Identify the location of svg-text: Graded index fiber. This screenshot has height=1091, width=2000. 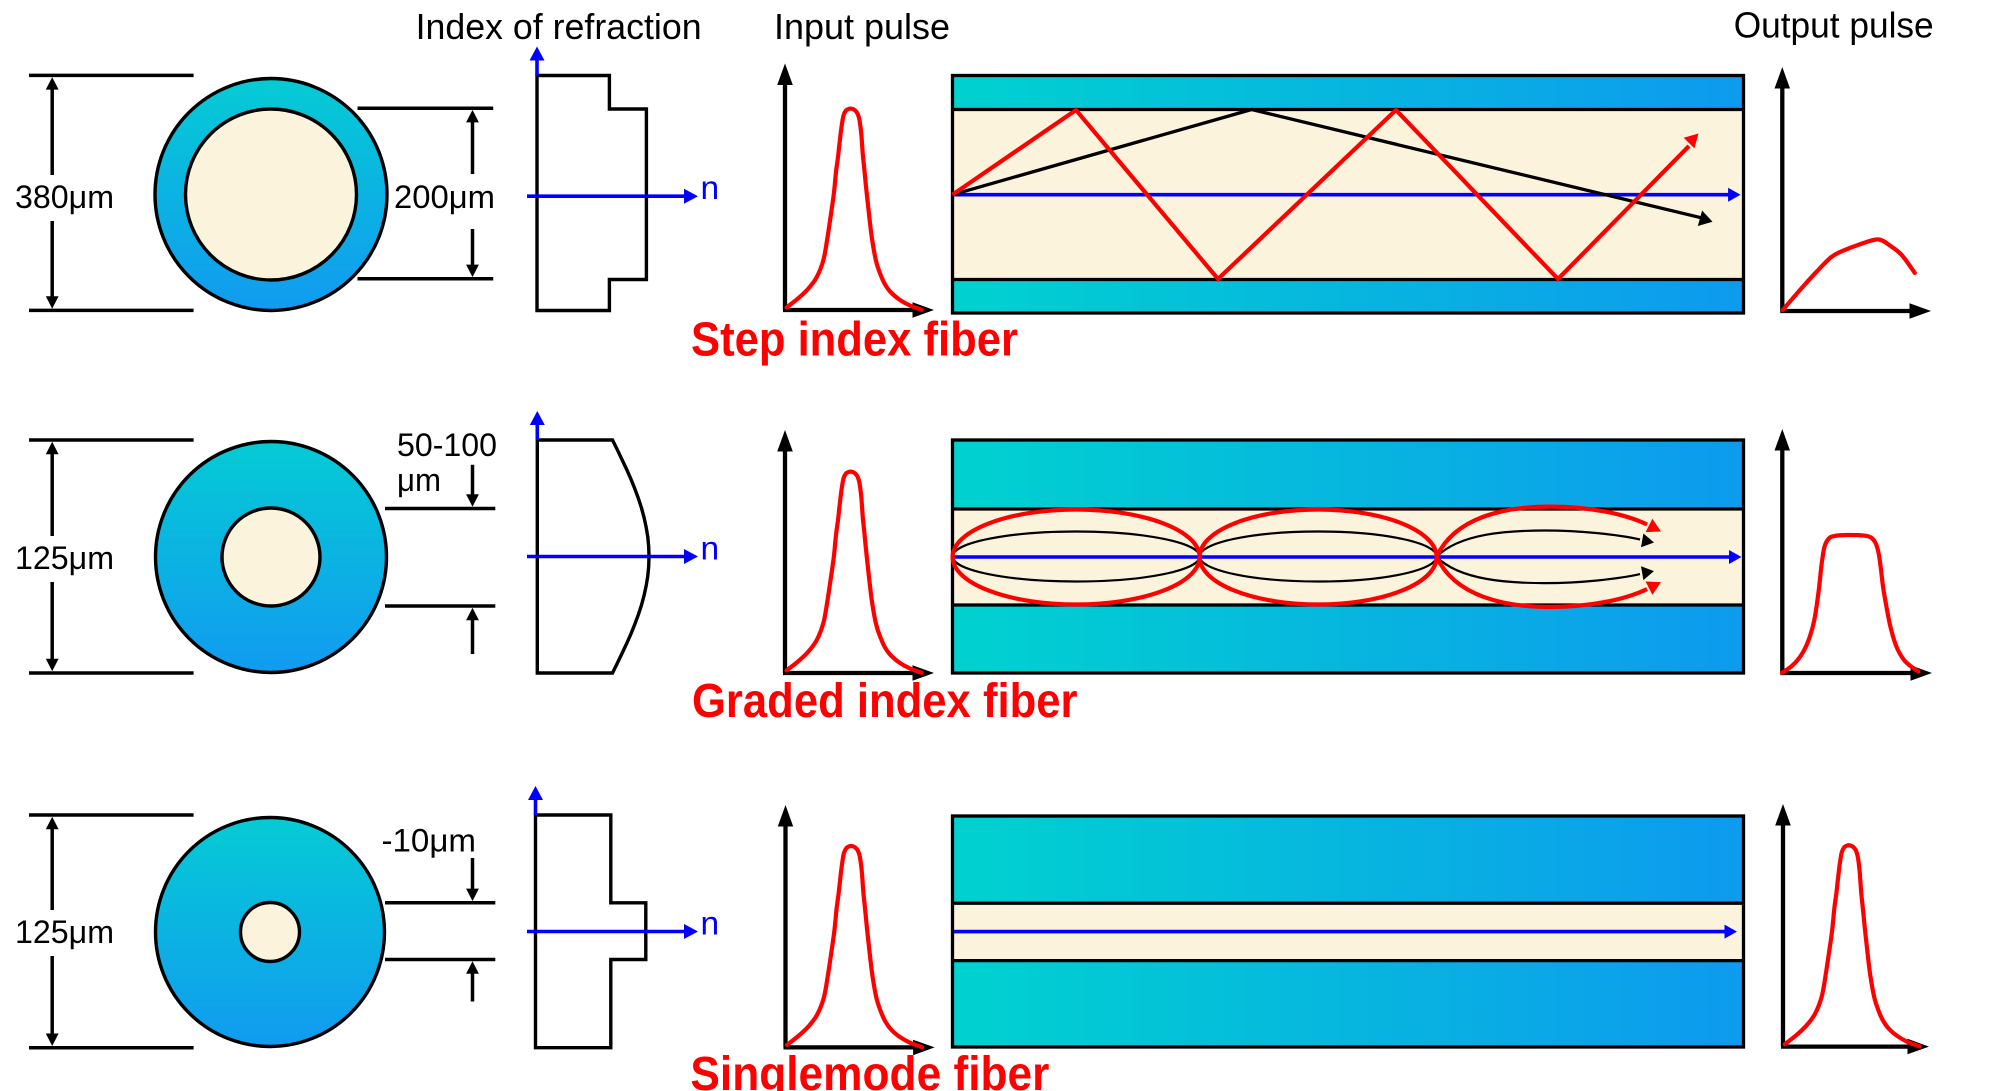
(885, 701).